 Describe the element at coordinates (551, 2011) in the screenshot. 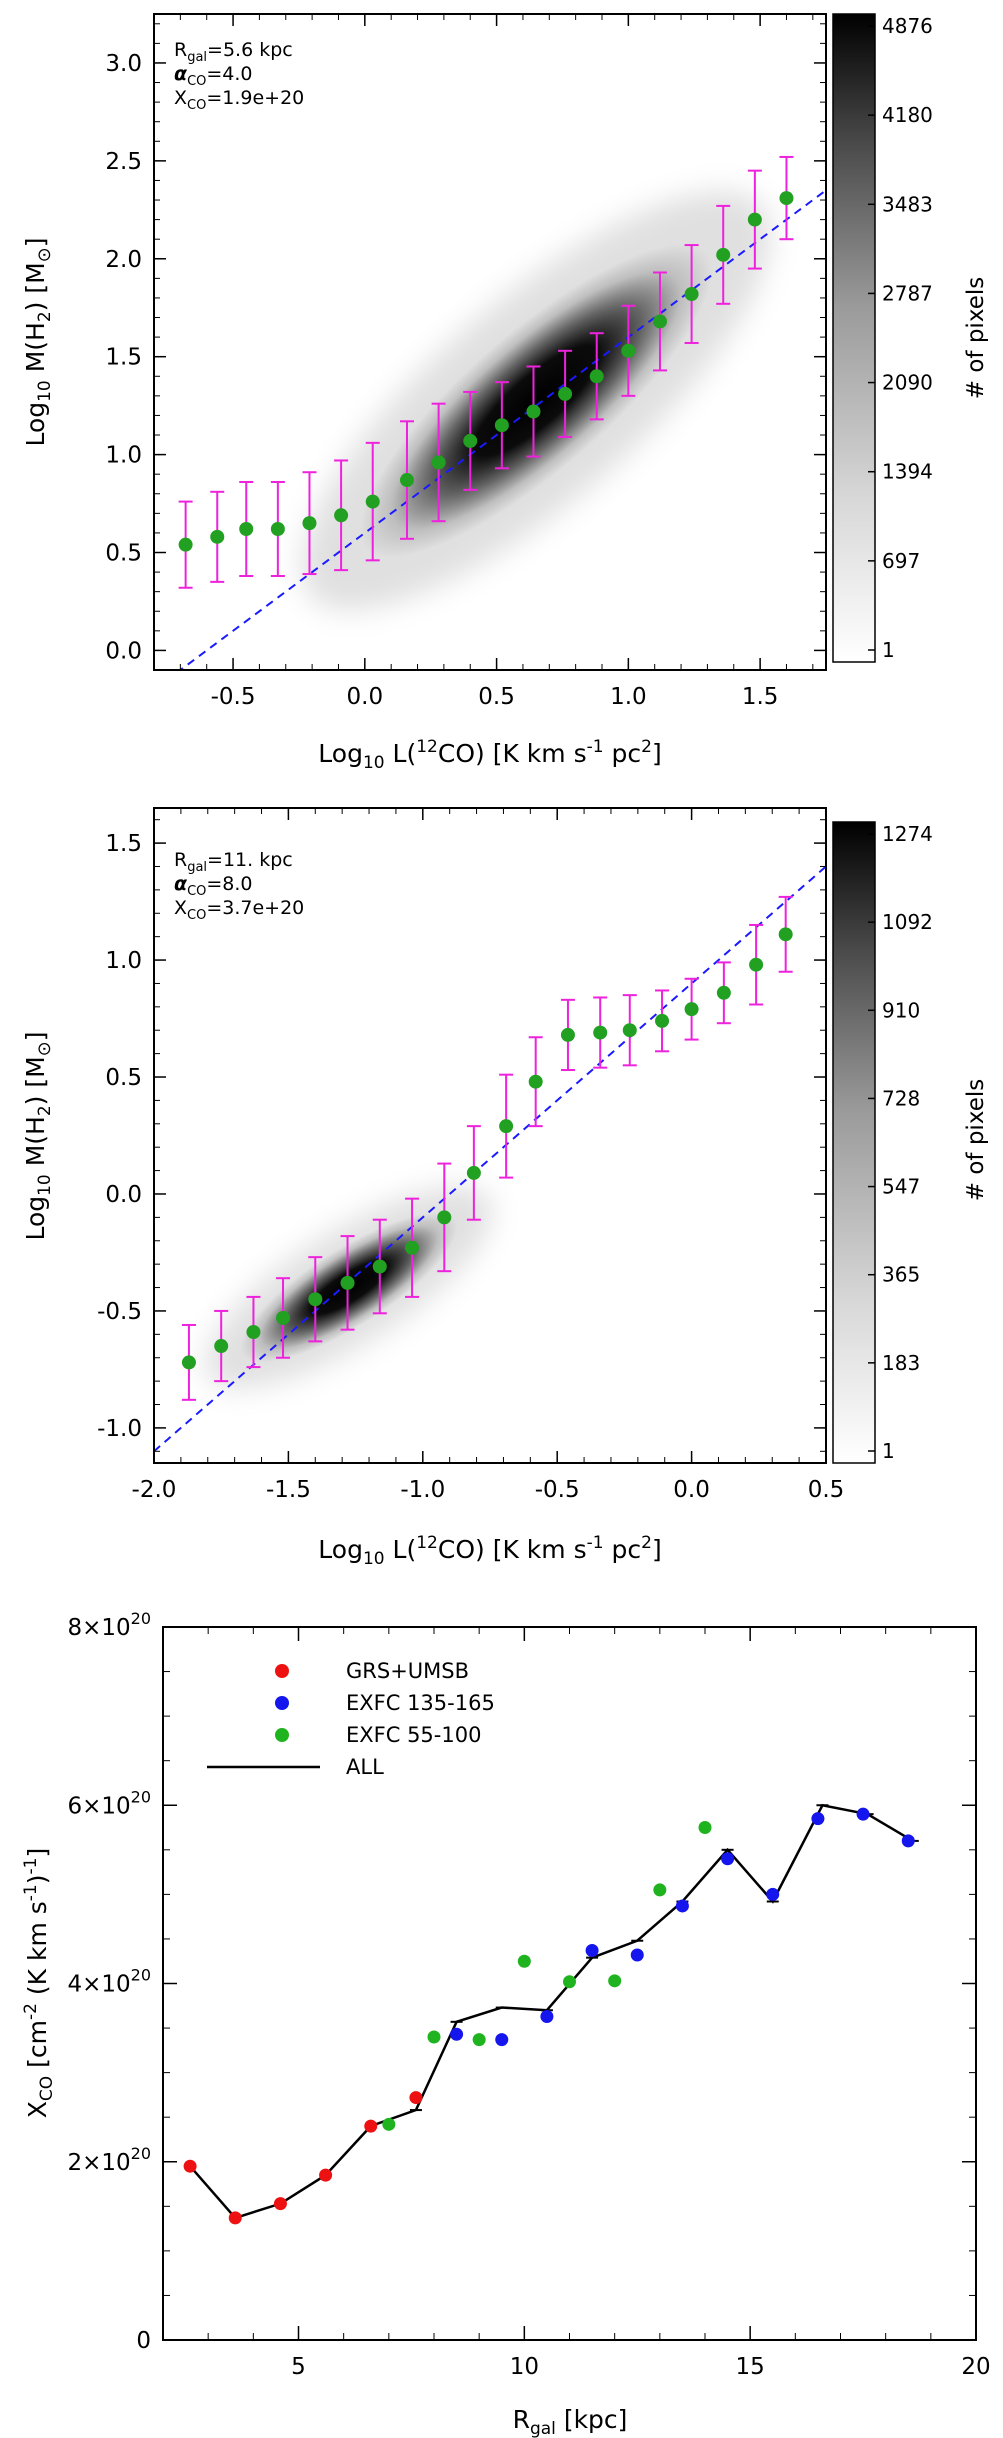

I see `all-line` at that location.